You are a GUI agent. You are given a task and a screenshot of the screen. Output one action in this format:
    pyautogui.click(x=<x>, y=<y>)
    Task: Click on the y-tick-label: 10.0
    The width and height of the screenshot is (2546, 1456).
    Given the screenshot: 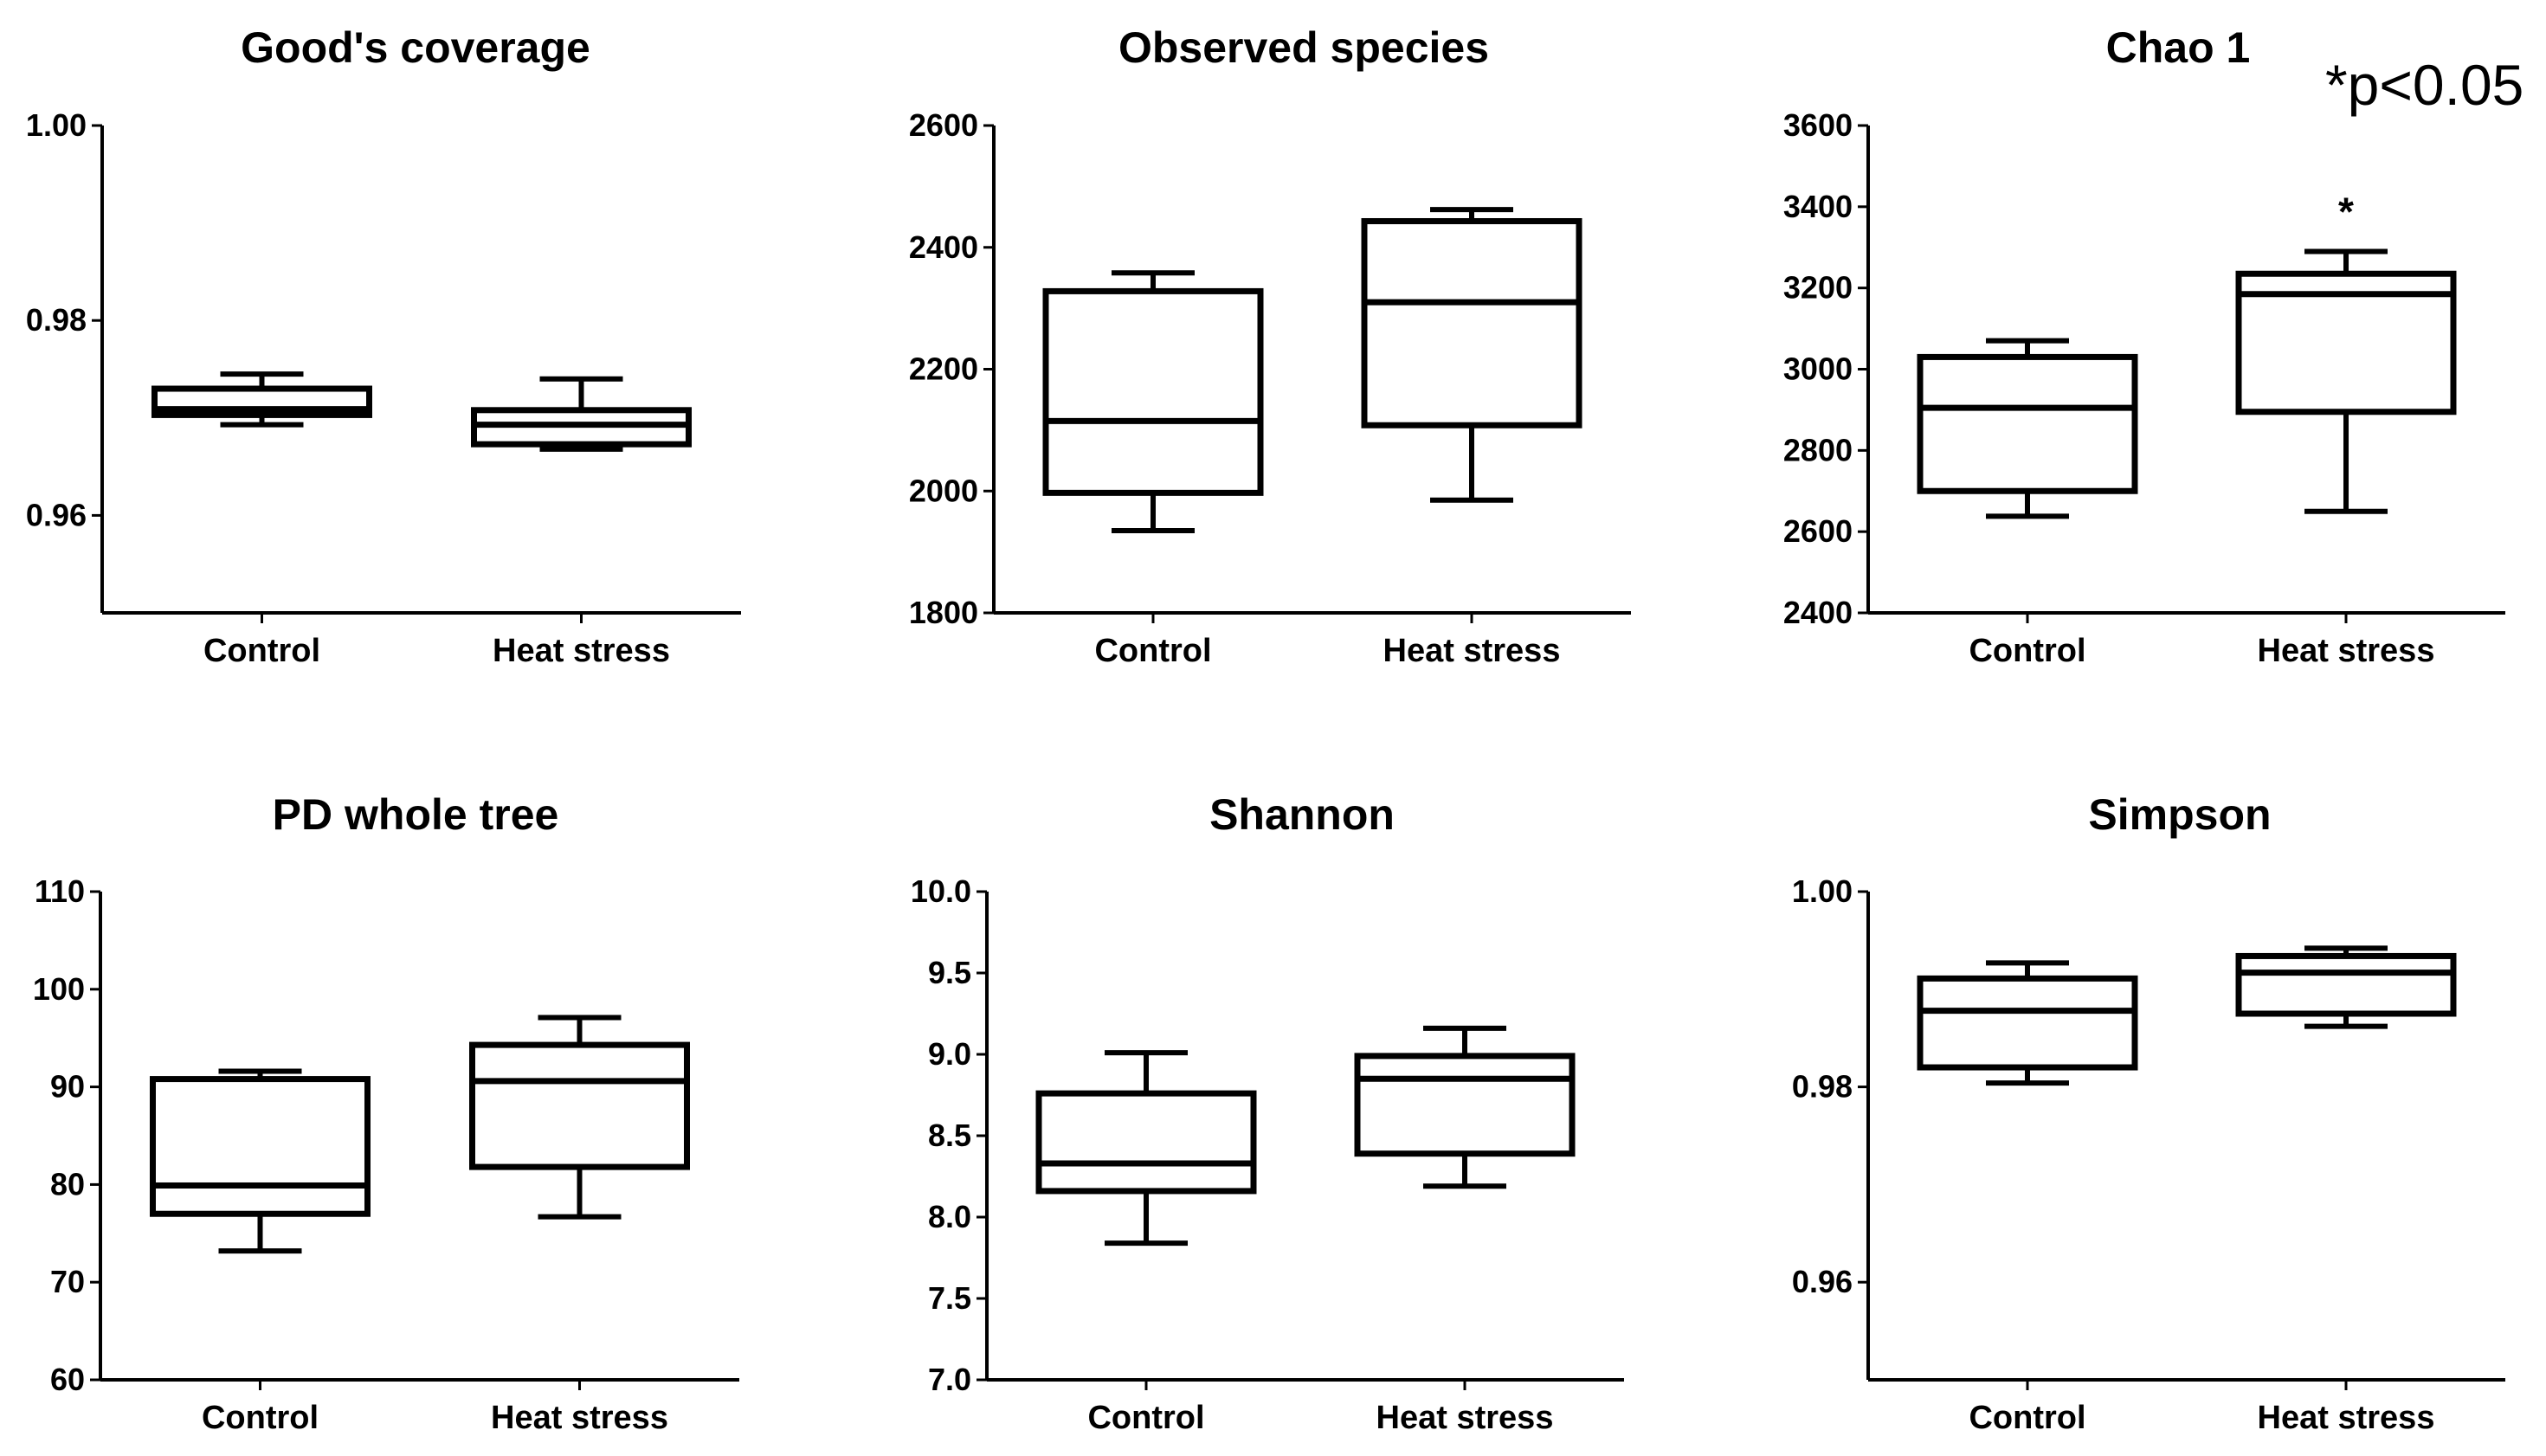 What is the action you would take?
    pyautogui.click(x=941, y=891)
    